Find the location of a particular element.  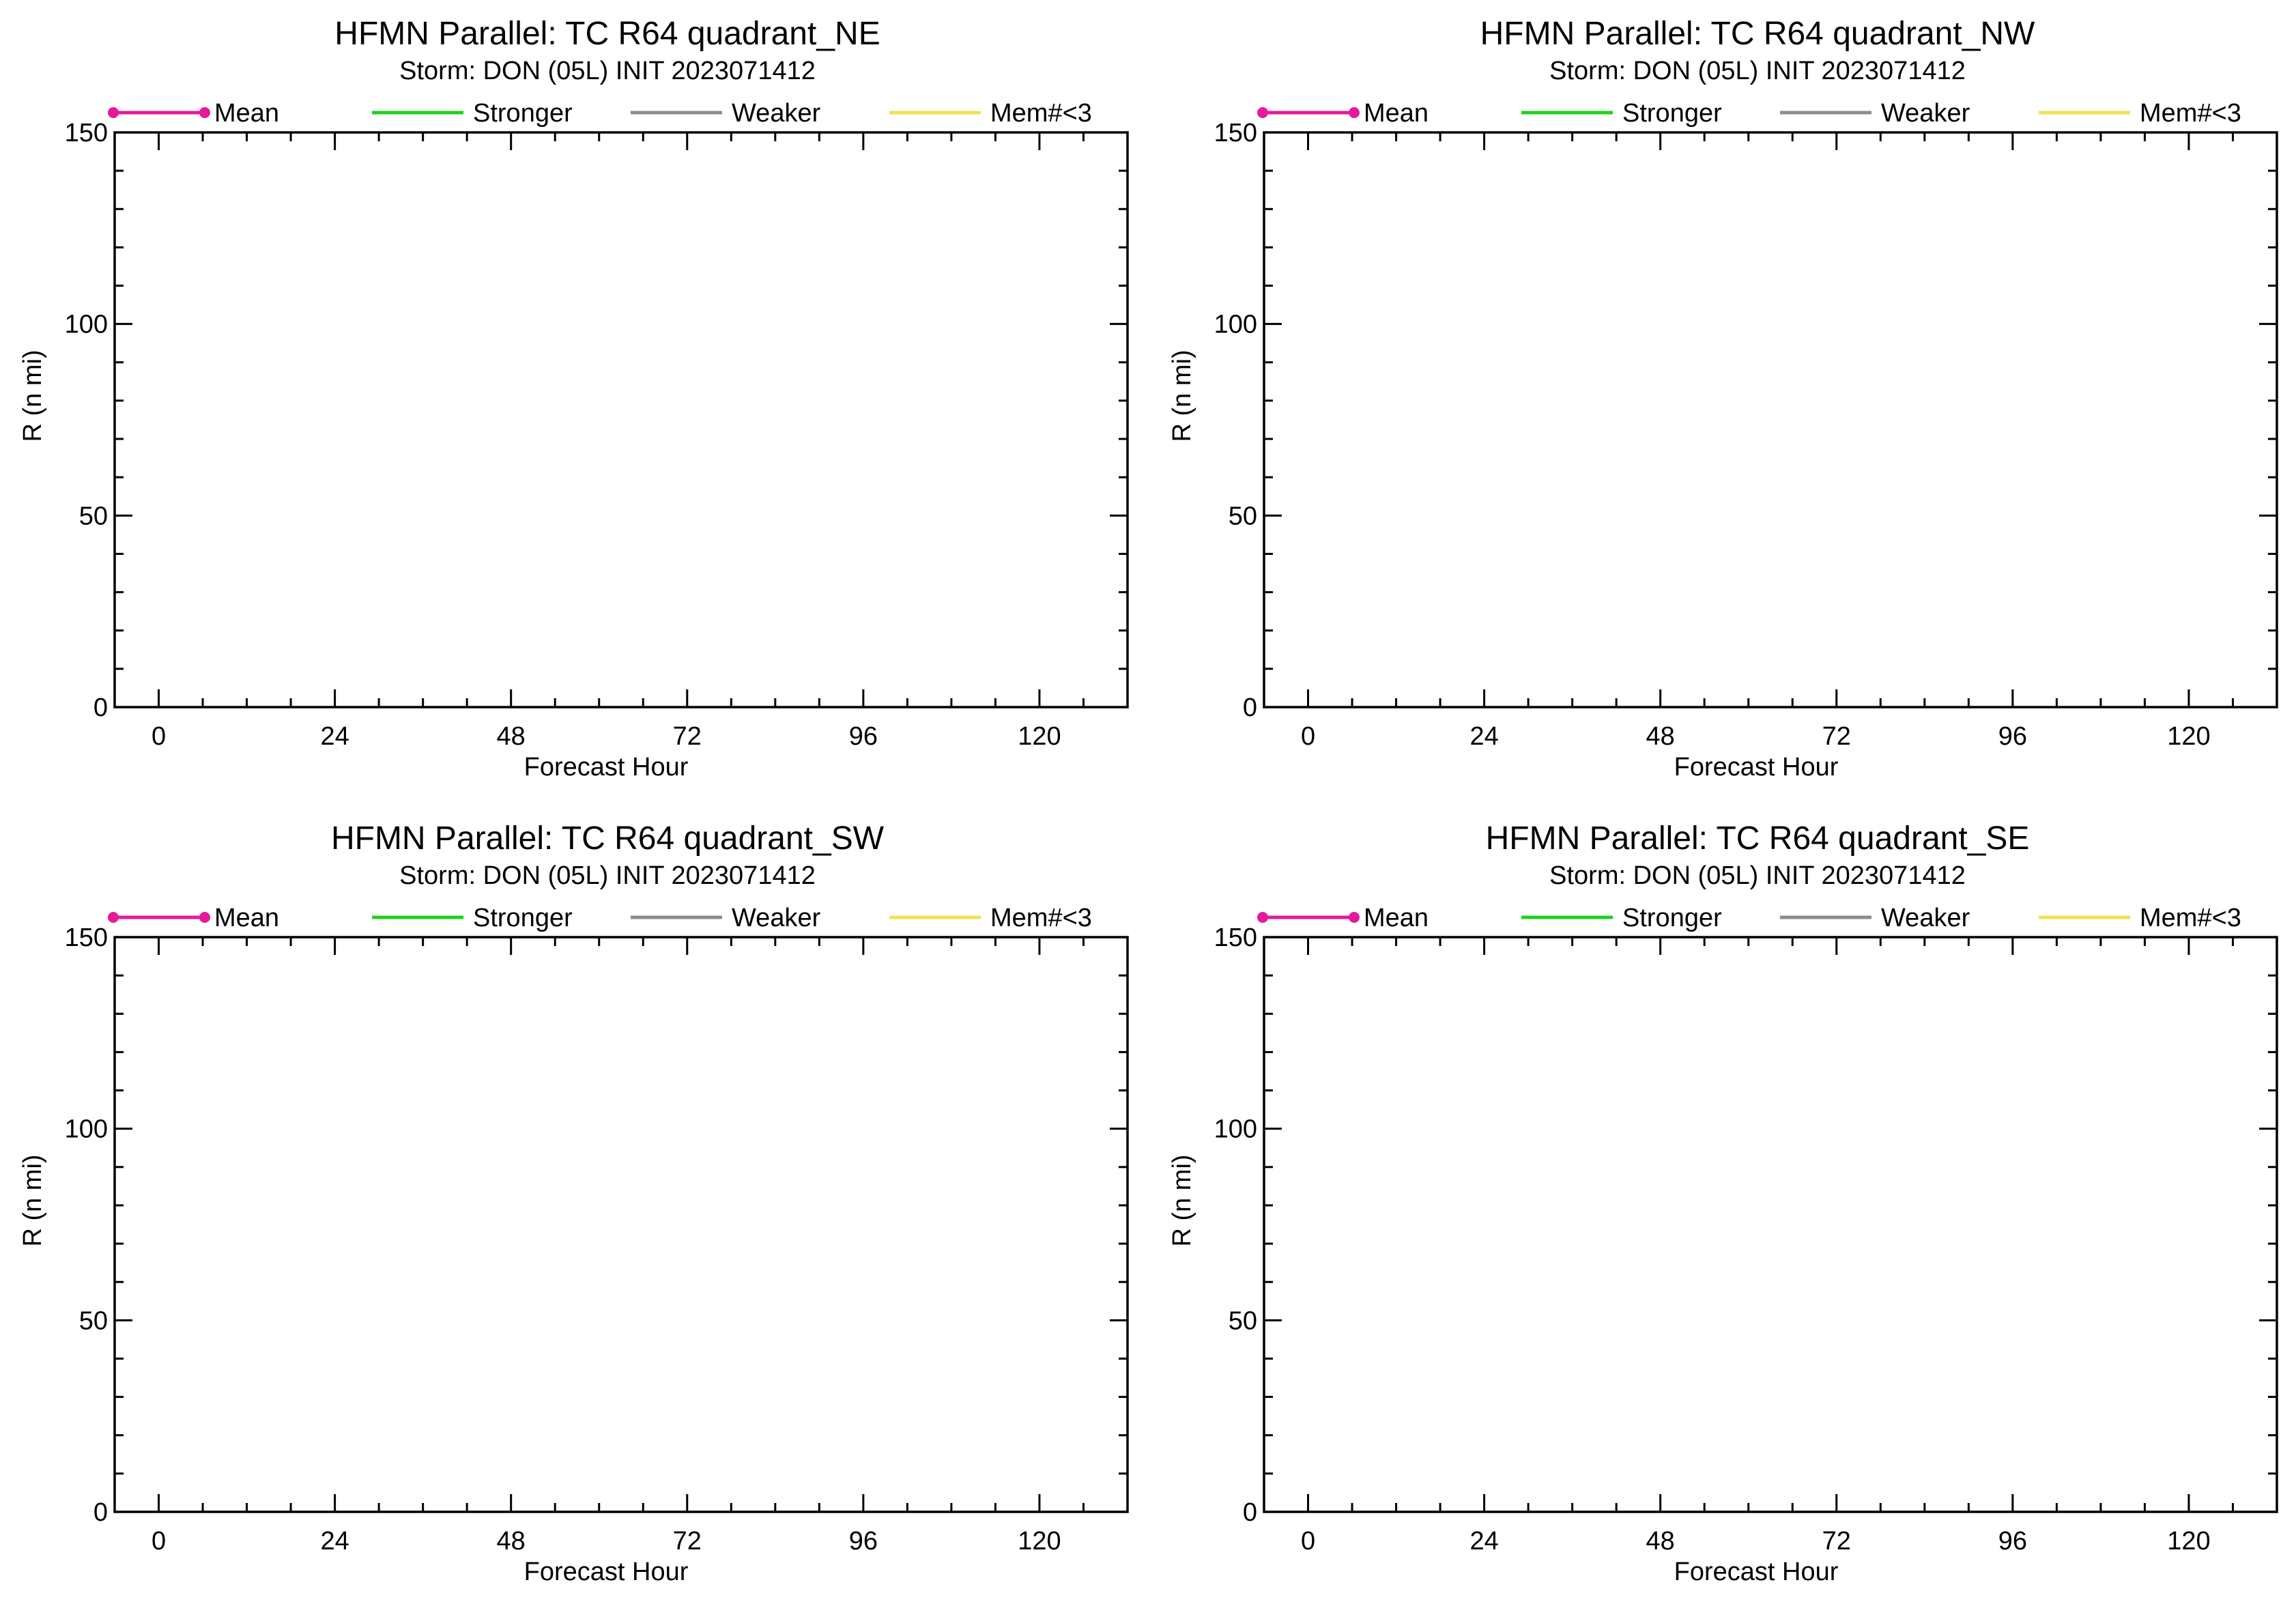

chart-title: HFMN Parallel: TC R64 quadrant_NW is located at coordinates (1757, 34).